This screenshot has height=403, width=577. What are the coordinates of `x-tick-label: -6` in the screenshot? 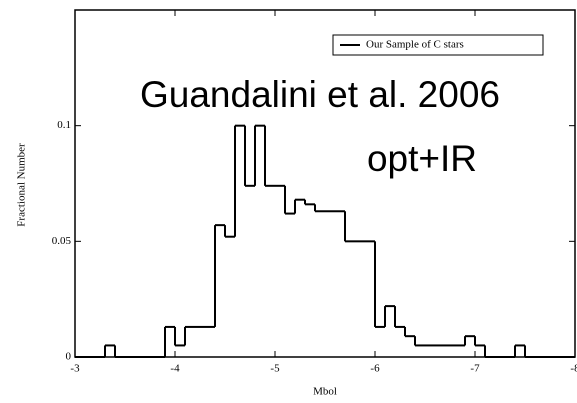 It's located at (375, 369).